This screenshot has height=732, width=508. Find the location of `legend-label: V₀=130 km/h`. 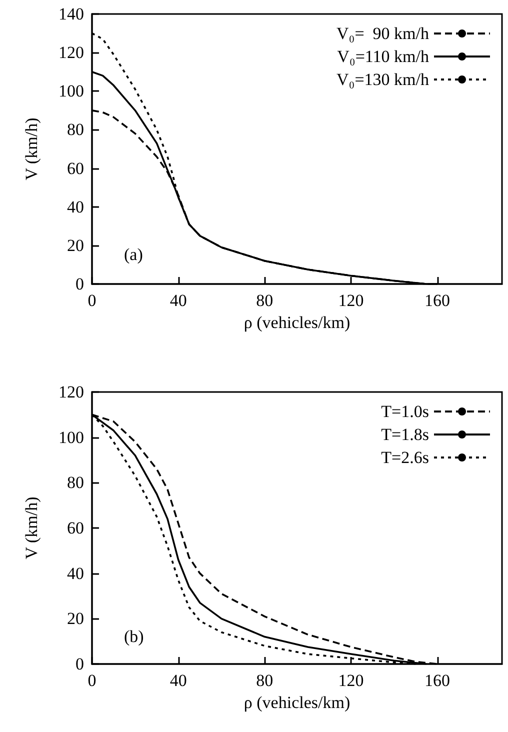

legend-label: V₀=130 km/h is located at coordinates (383, 79).